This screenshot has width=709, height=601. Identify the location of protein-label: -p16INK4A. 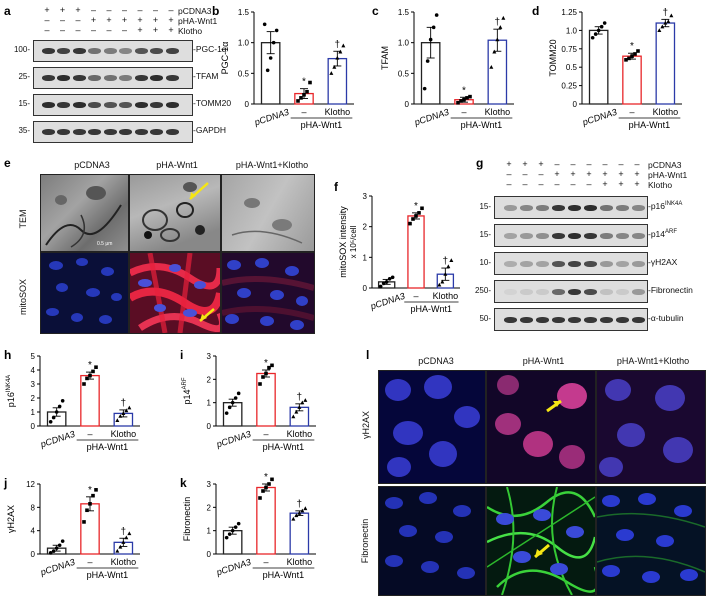
(665, 206).